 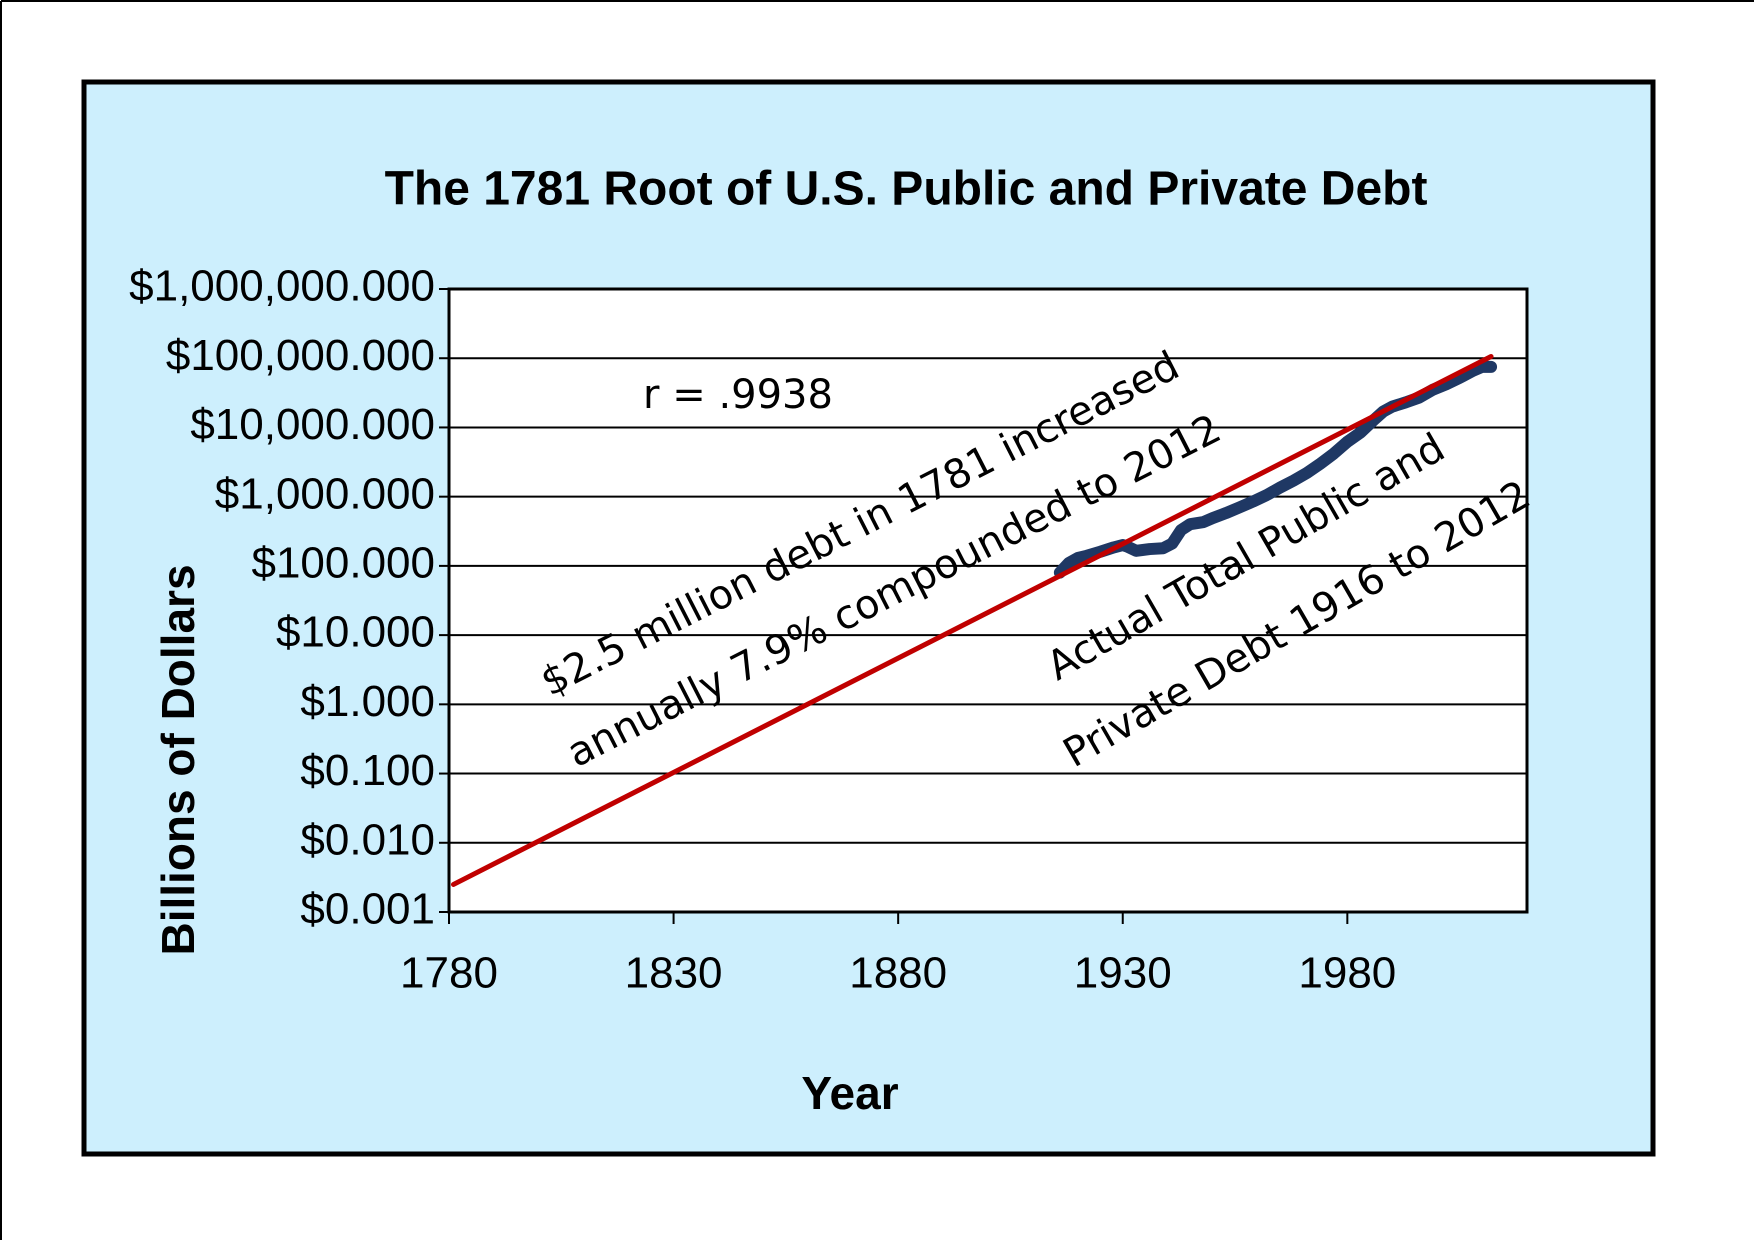 What do you see at coordinates (674, 973) in the screenshot?
I see `x-tick-label: 1830` at bounding box center [674, 973].